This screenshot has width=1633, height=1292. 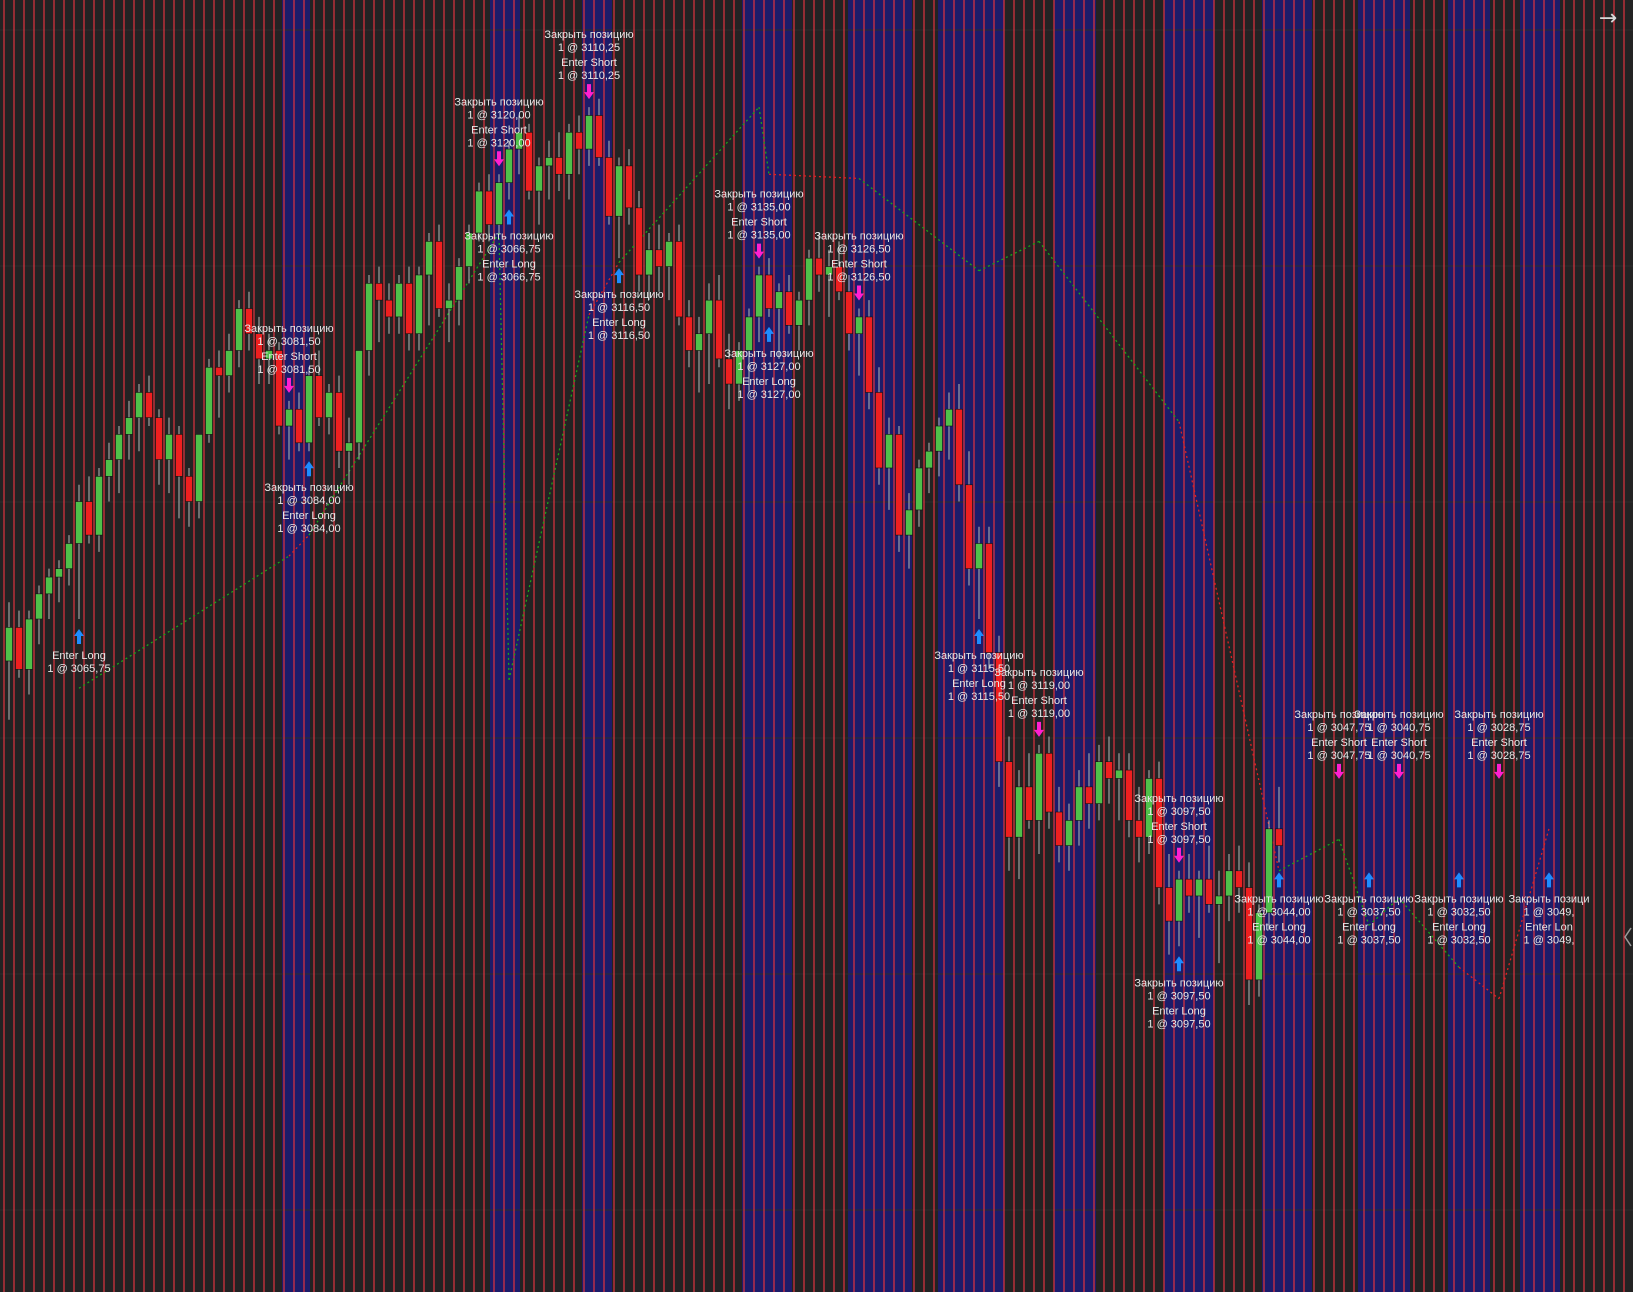 What do you see at coordinates (1498, 728) in the screenshot?
I see `execution-fill: 1 @ 3028,75` at bounding box center [1498, 728].